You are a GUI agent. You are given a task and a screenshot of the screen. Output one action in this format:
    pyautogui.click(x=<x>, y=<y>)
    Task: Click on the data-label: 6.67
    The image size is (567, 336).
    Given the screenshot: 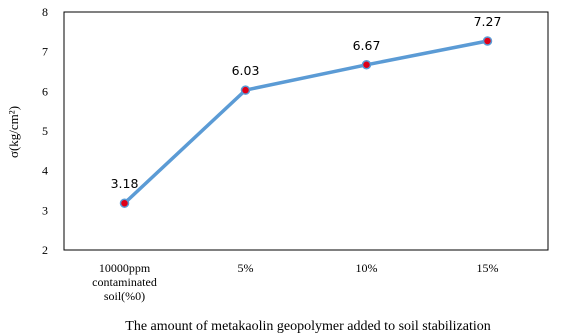 What is the action you would take?
    pyautogui.click(x=367, y=45)
    